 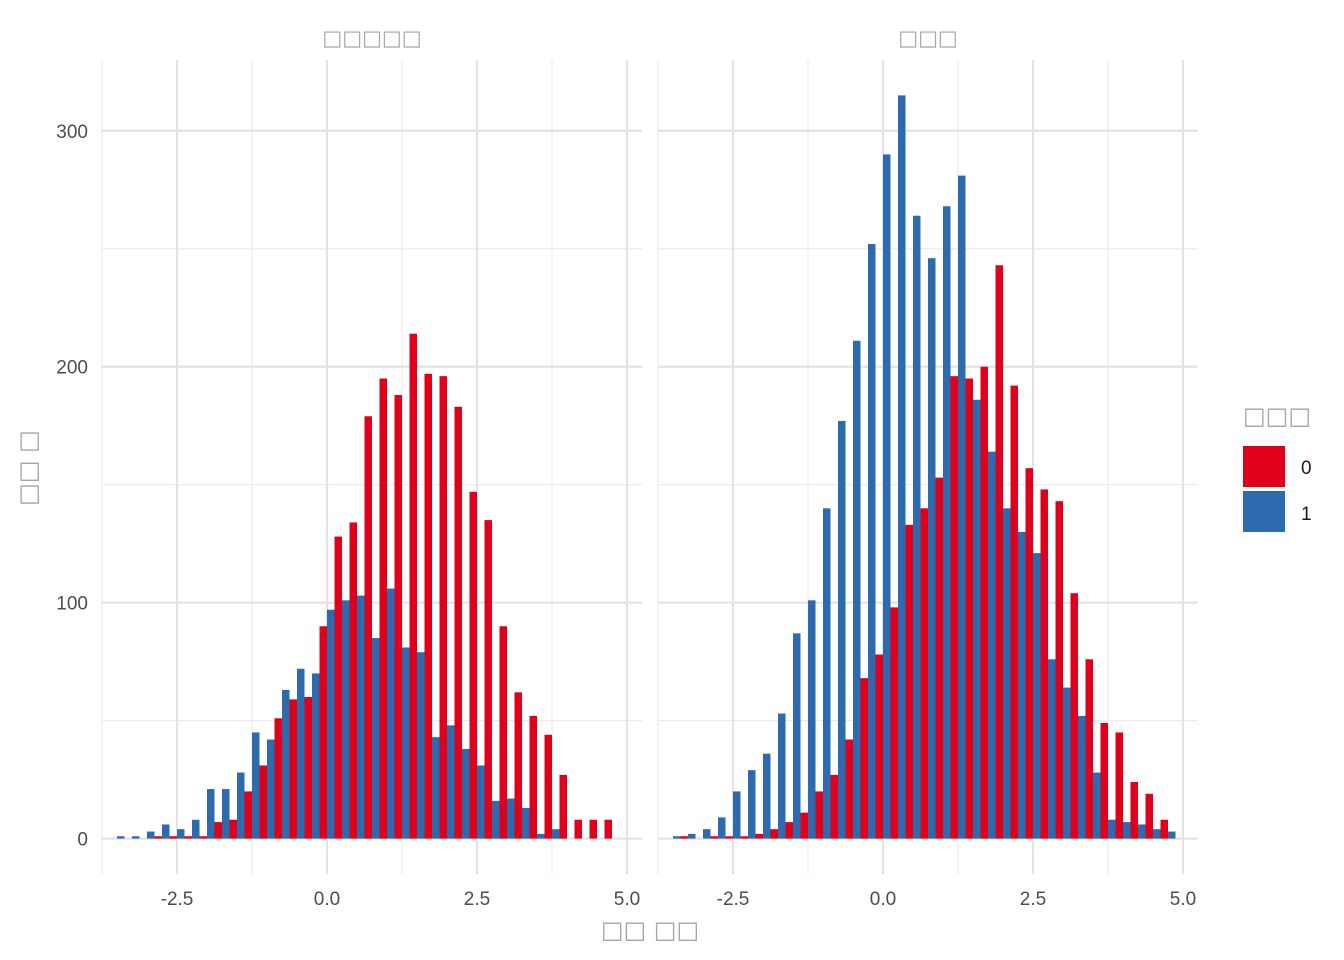 What do you see at coordinates (82, 840) in the screenshot?
I see `y-tick-label: 0` at bounding box center [82, 840].